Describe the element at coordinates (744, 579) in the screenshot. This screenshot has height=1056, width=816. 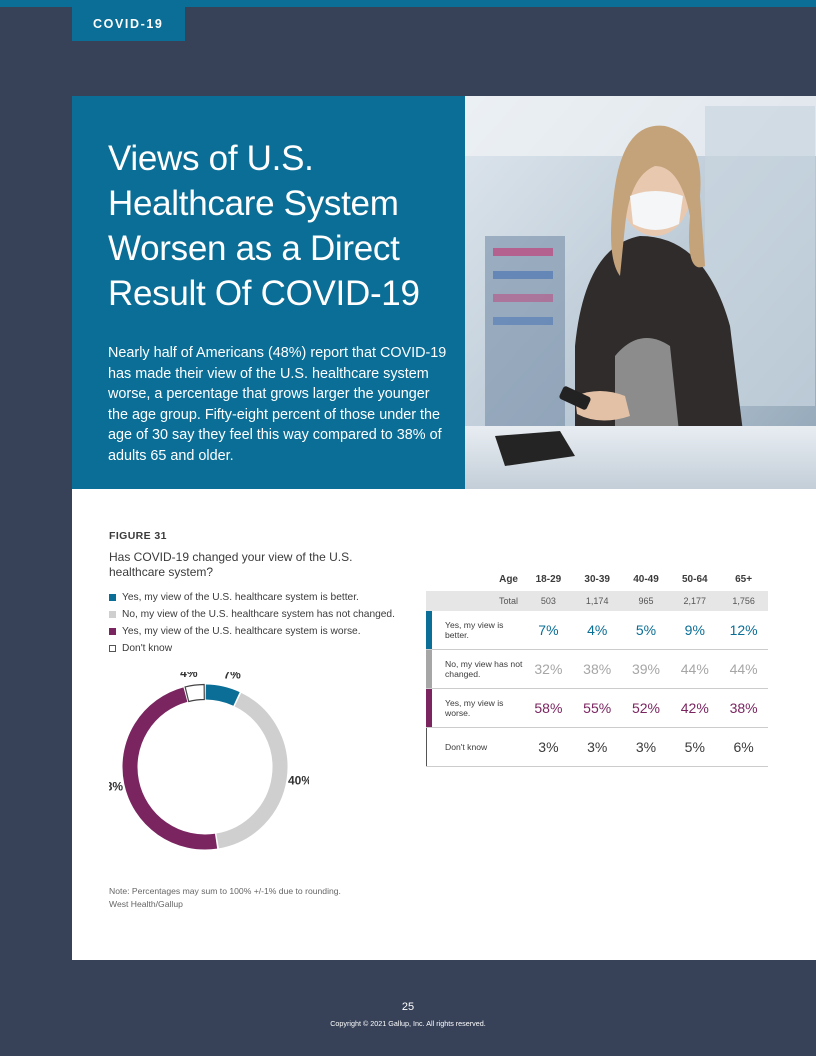
I see `column-header: 65+` at that location.